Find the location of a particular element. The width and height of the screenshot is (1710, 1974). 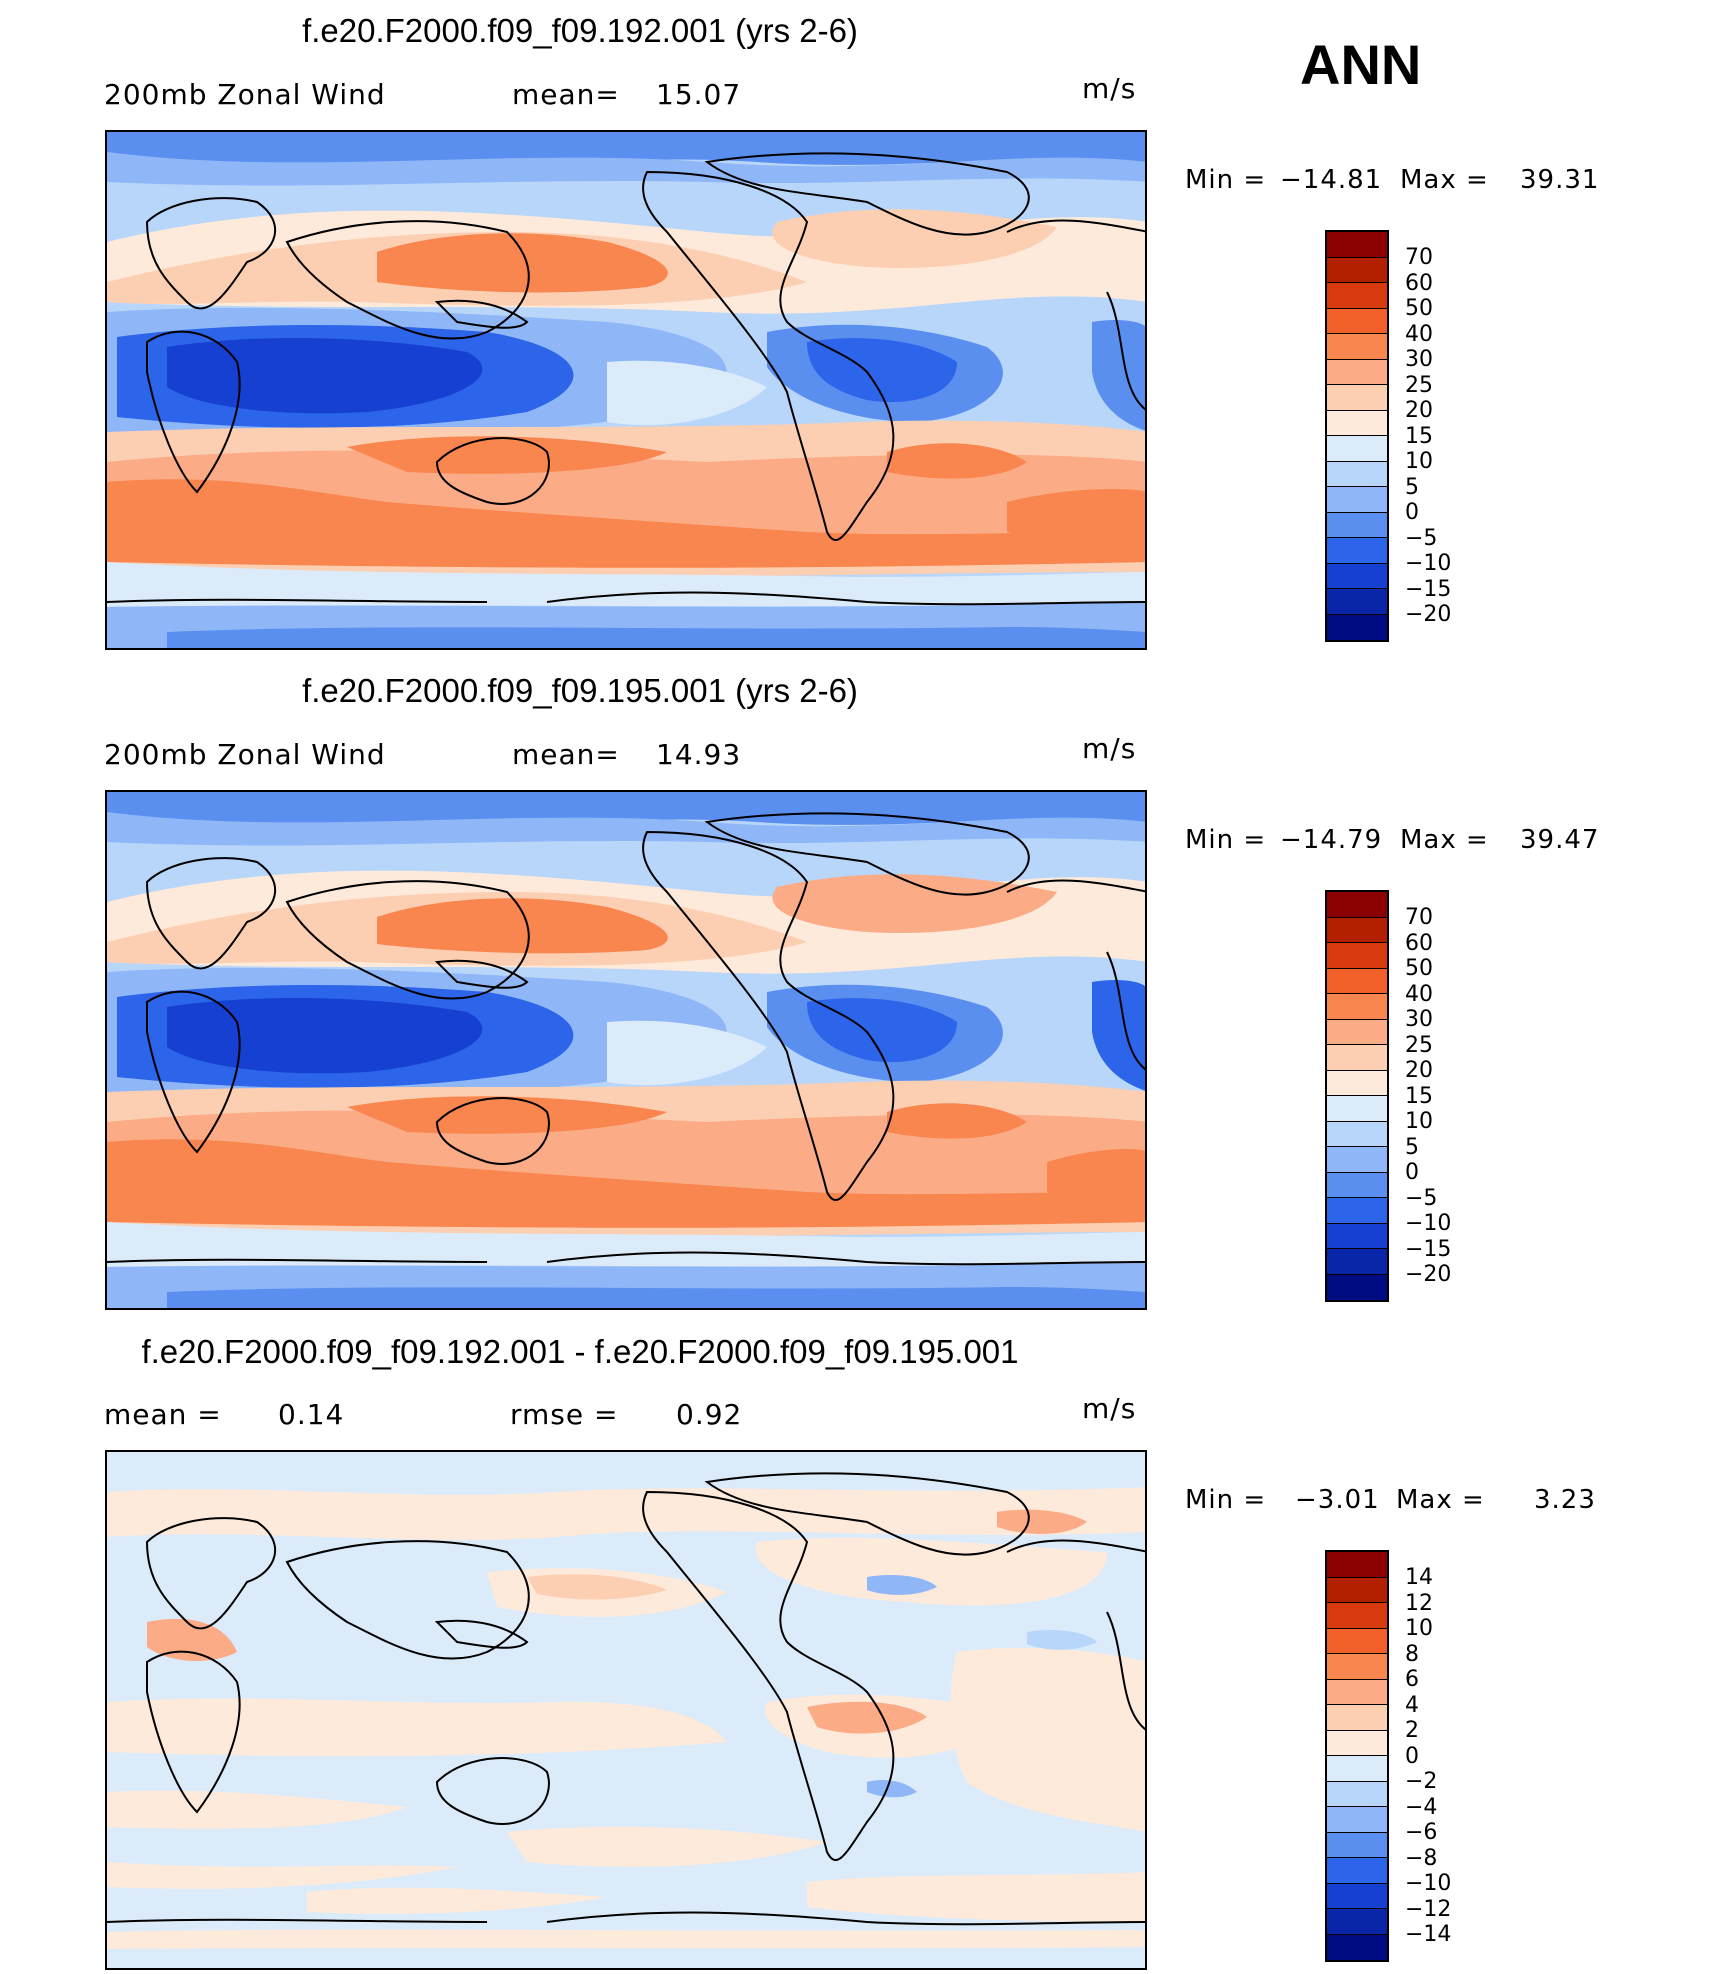

panel-1-max-value: 39.31 is located at coordinates (1560, 180).